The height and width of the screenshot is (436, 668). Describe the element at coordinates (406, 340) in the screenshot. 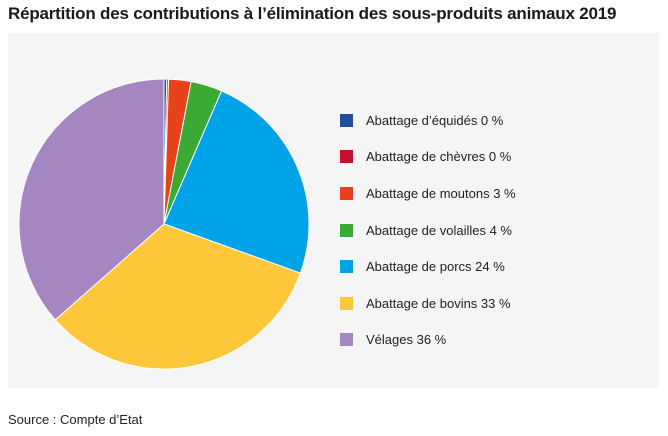

I see `legend-label: Vélages 36 %` at that location.